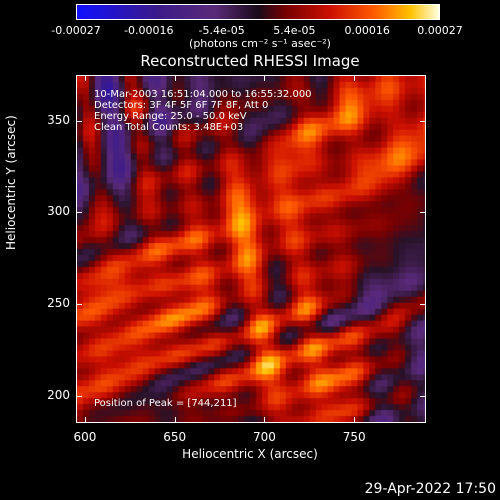 The width and height of the screenshot is (500, 500). What do you see at coordinates (149, 30) in the screenshot?
I see `colorbar-tick-label: -0.00016` at bounding box center [149, 30].